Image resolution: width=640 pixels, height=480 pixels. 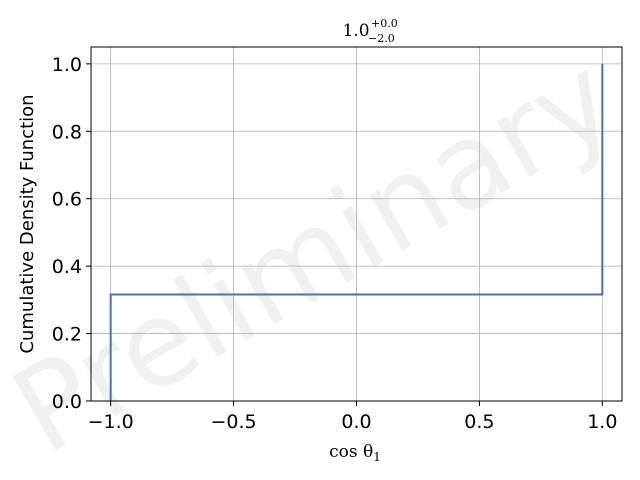 What do you see at coordinates (381, 38) in the screenshot?
I see `title-sub: −2.0` at bounding box center [381, 38].